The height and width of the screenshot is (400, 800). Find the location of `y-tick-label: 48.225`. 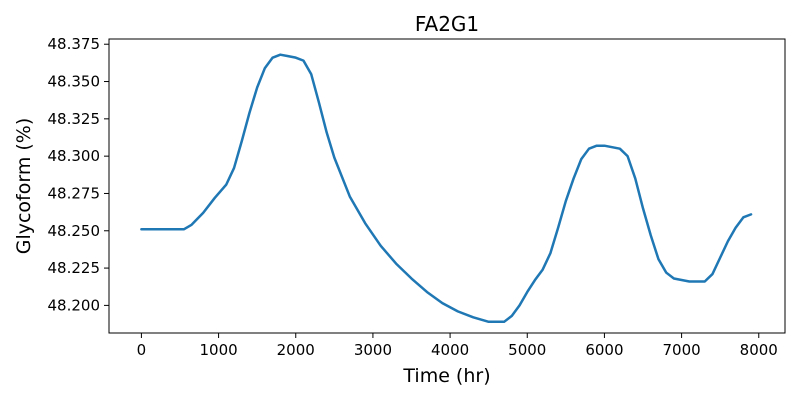

y-tick-label: 48.225 is located at coordinates (74, 268).